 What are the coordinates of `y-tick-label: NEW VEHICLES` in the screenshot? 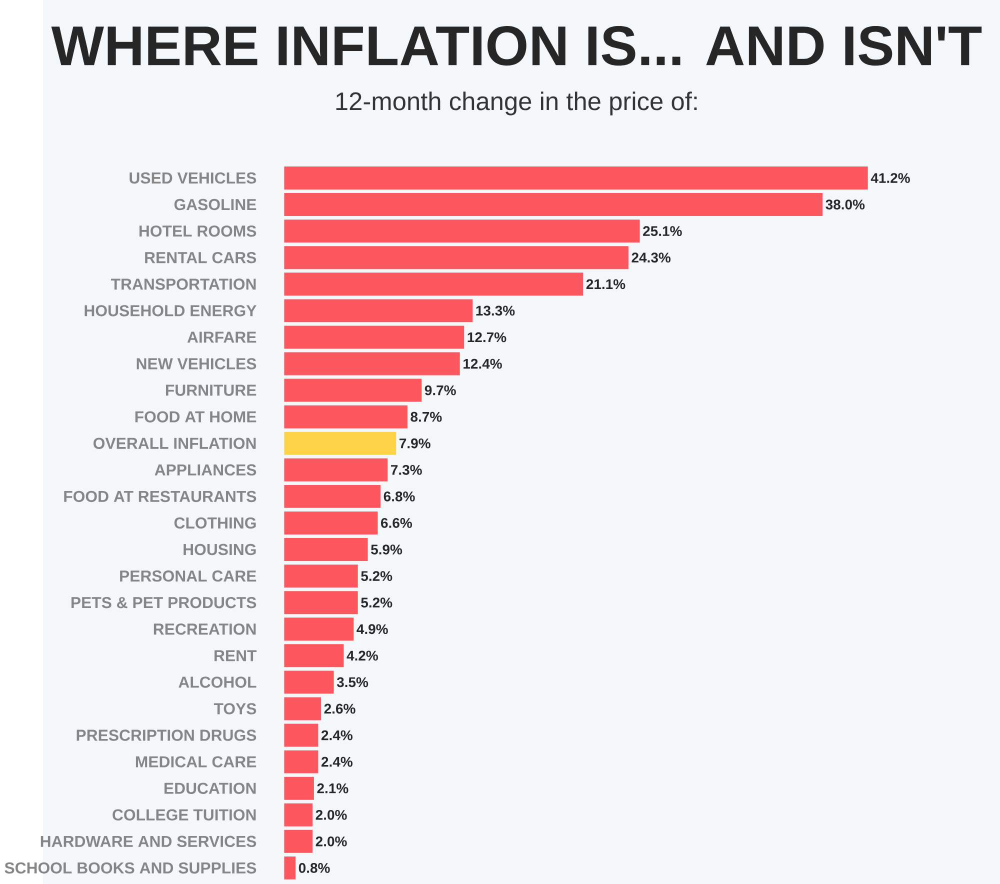 It's located at (196, 364).